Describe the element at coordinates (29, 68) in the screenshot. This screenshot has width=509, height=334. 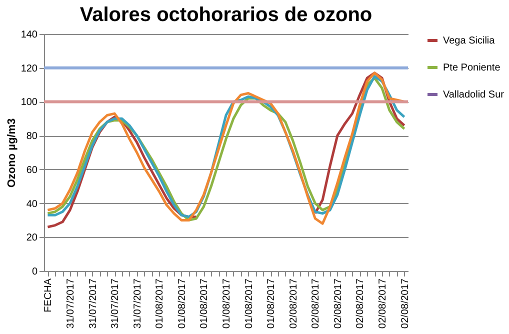
I see `y-tick-label: 120` at that location.